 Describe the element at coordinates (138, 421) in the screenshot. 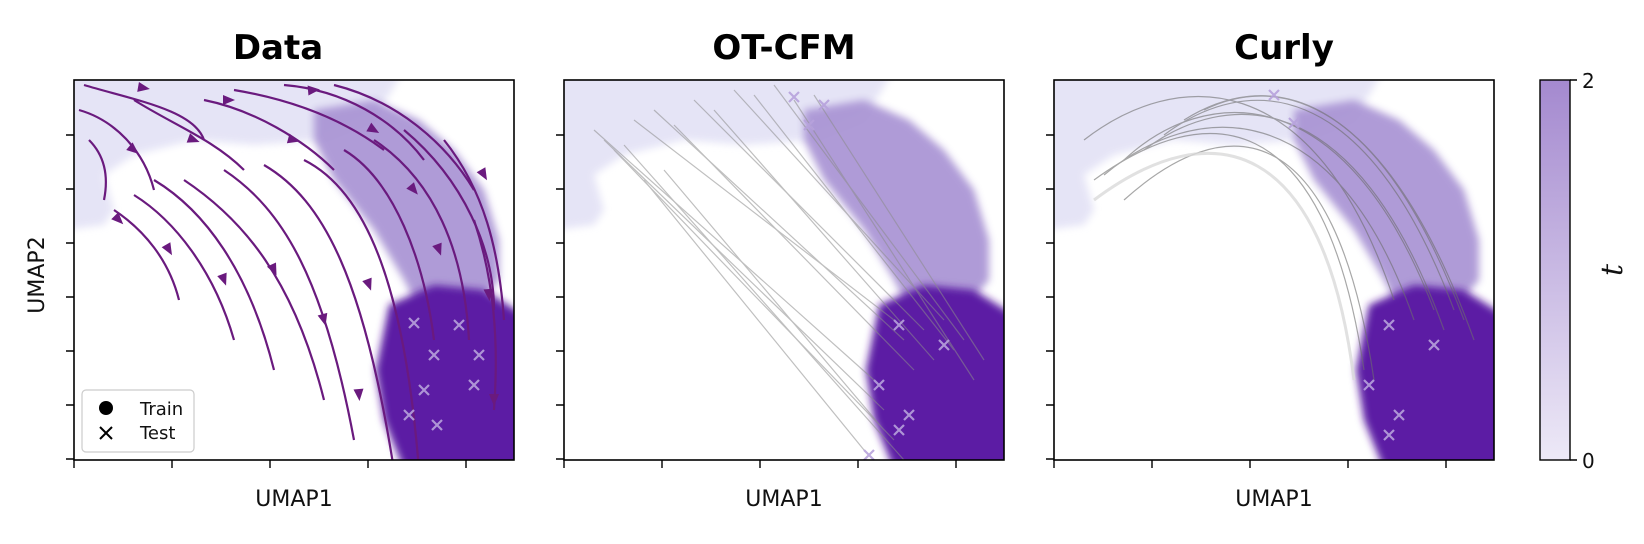

I see `legend: Train Test` at that location.